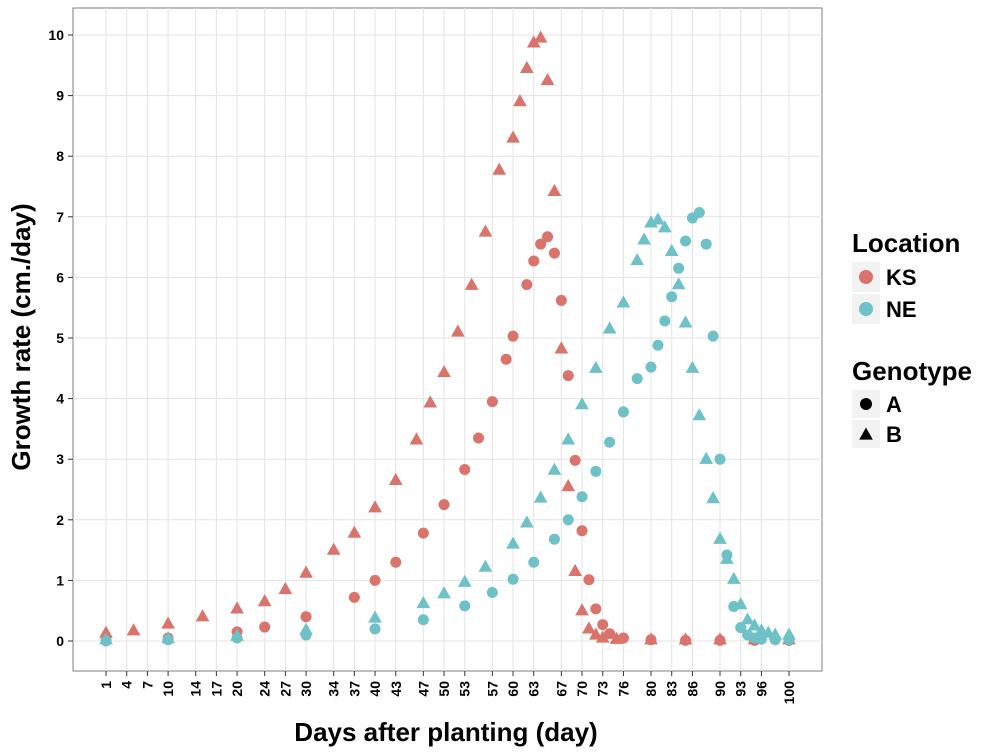 This screenshot has width=1004, height=753. Describe the element at coordinates (216, 689) in the screenshot. I see `x-tick-label: 17` at that location.